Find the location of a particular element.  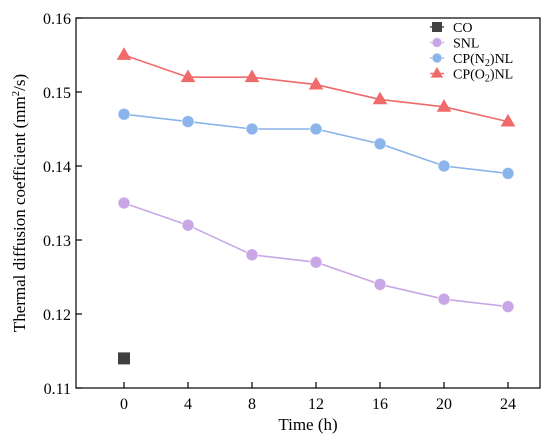

legend-item: CP(O2)NL is located at coordinates (471, 75).